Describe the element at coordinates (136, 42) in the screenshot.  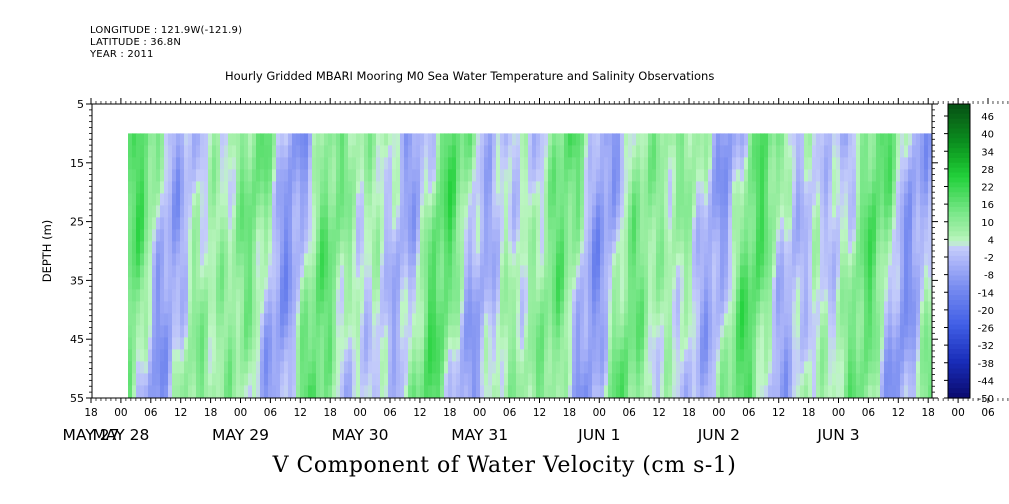
I see `latitude-label: LATITUDE : 36.8N` at that location.